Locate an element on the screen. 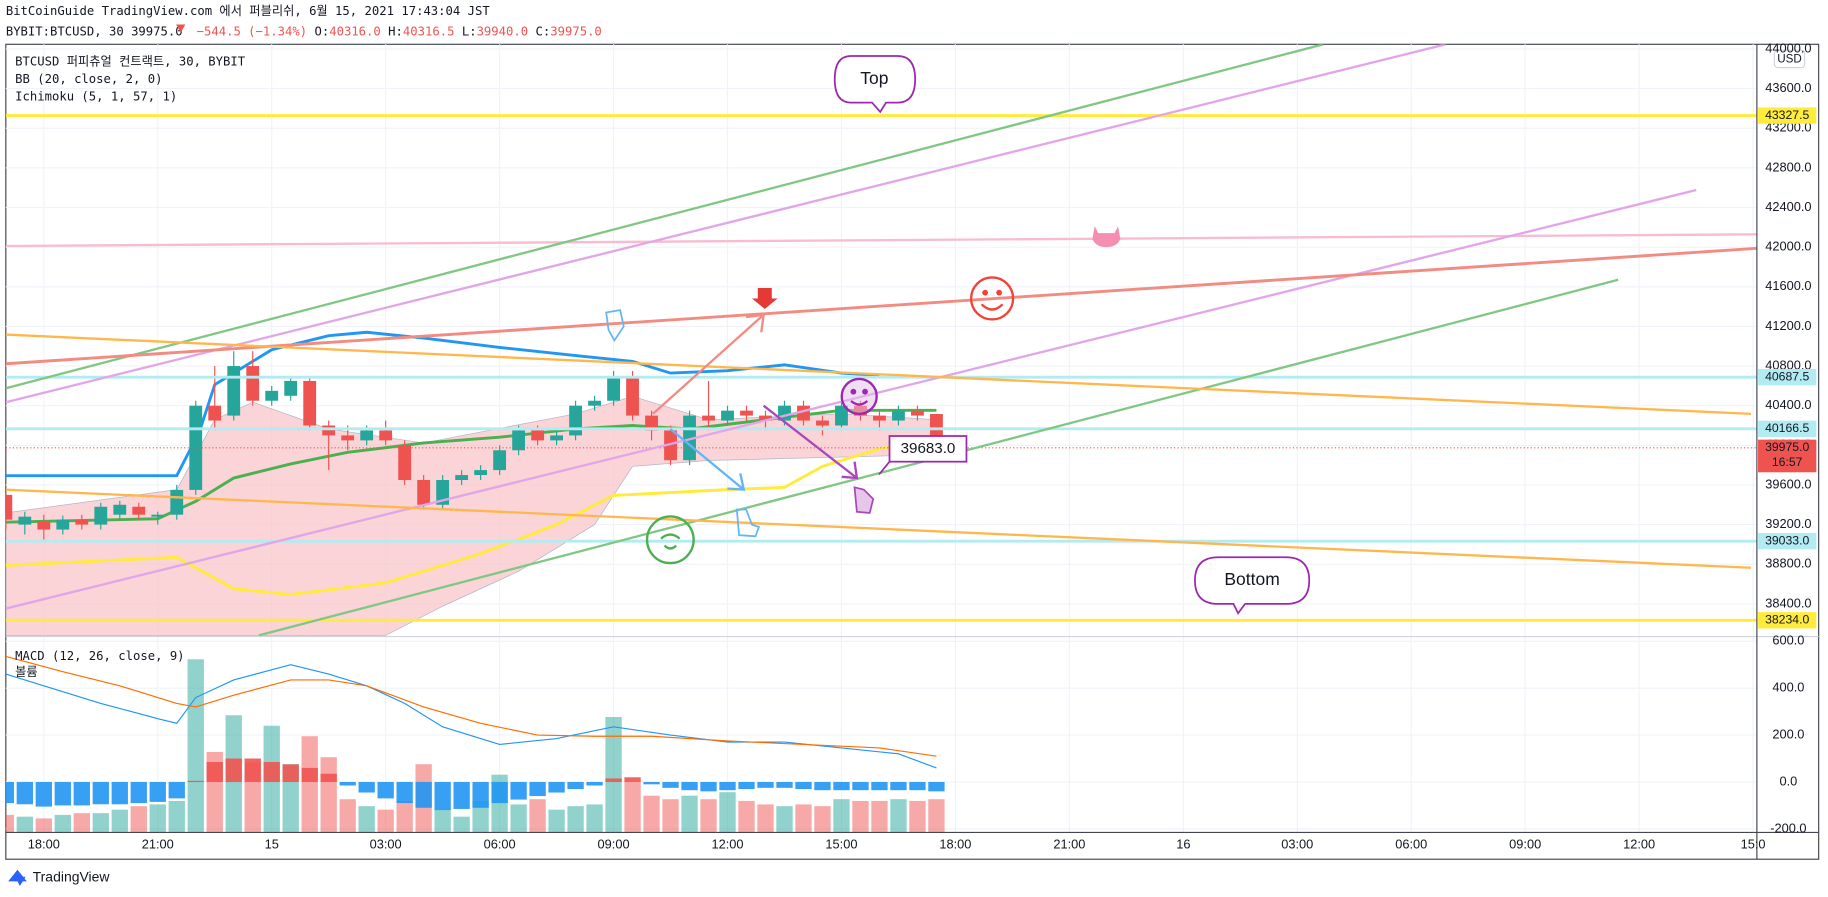 The image size is (1828, 897). y-tick-label: 41200.0 is located at coordinates (1788, 325).